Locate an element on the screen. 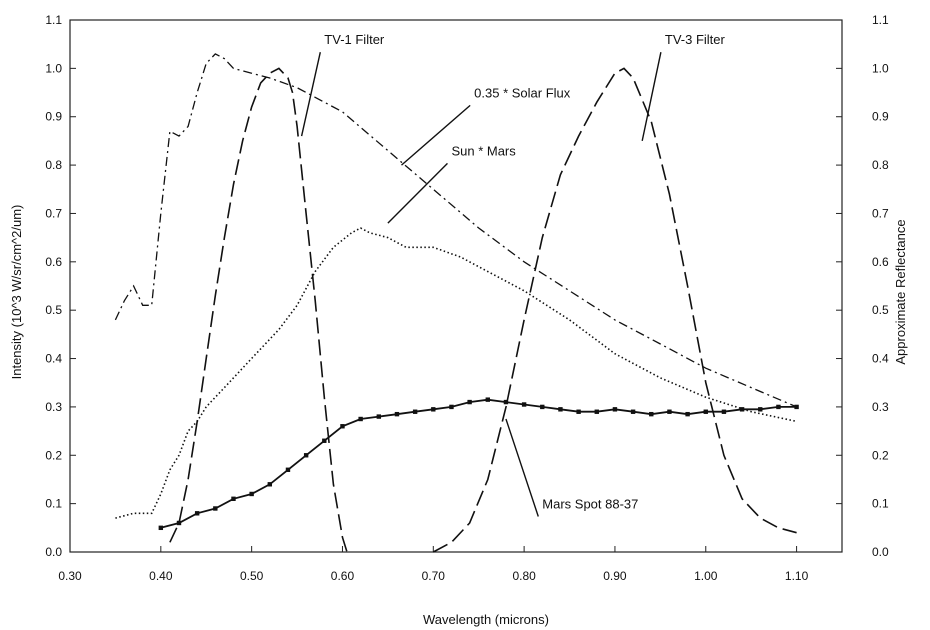 This screenshot has height=630, width=930. x-tick-label: 1.10 is located at coordinates (797, 576).